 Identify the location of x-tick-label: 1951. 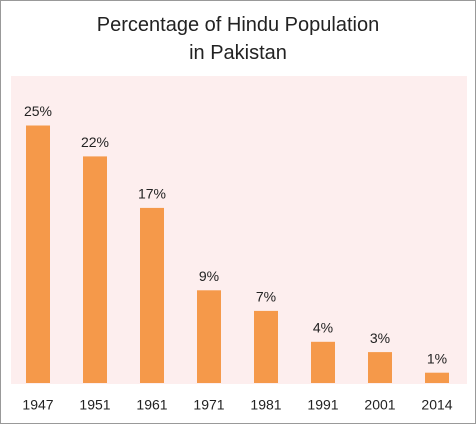
(94, 405).